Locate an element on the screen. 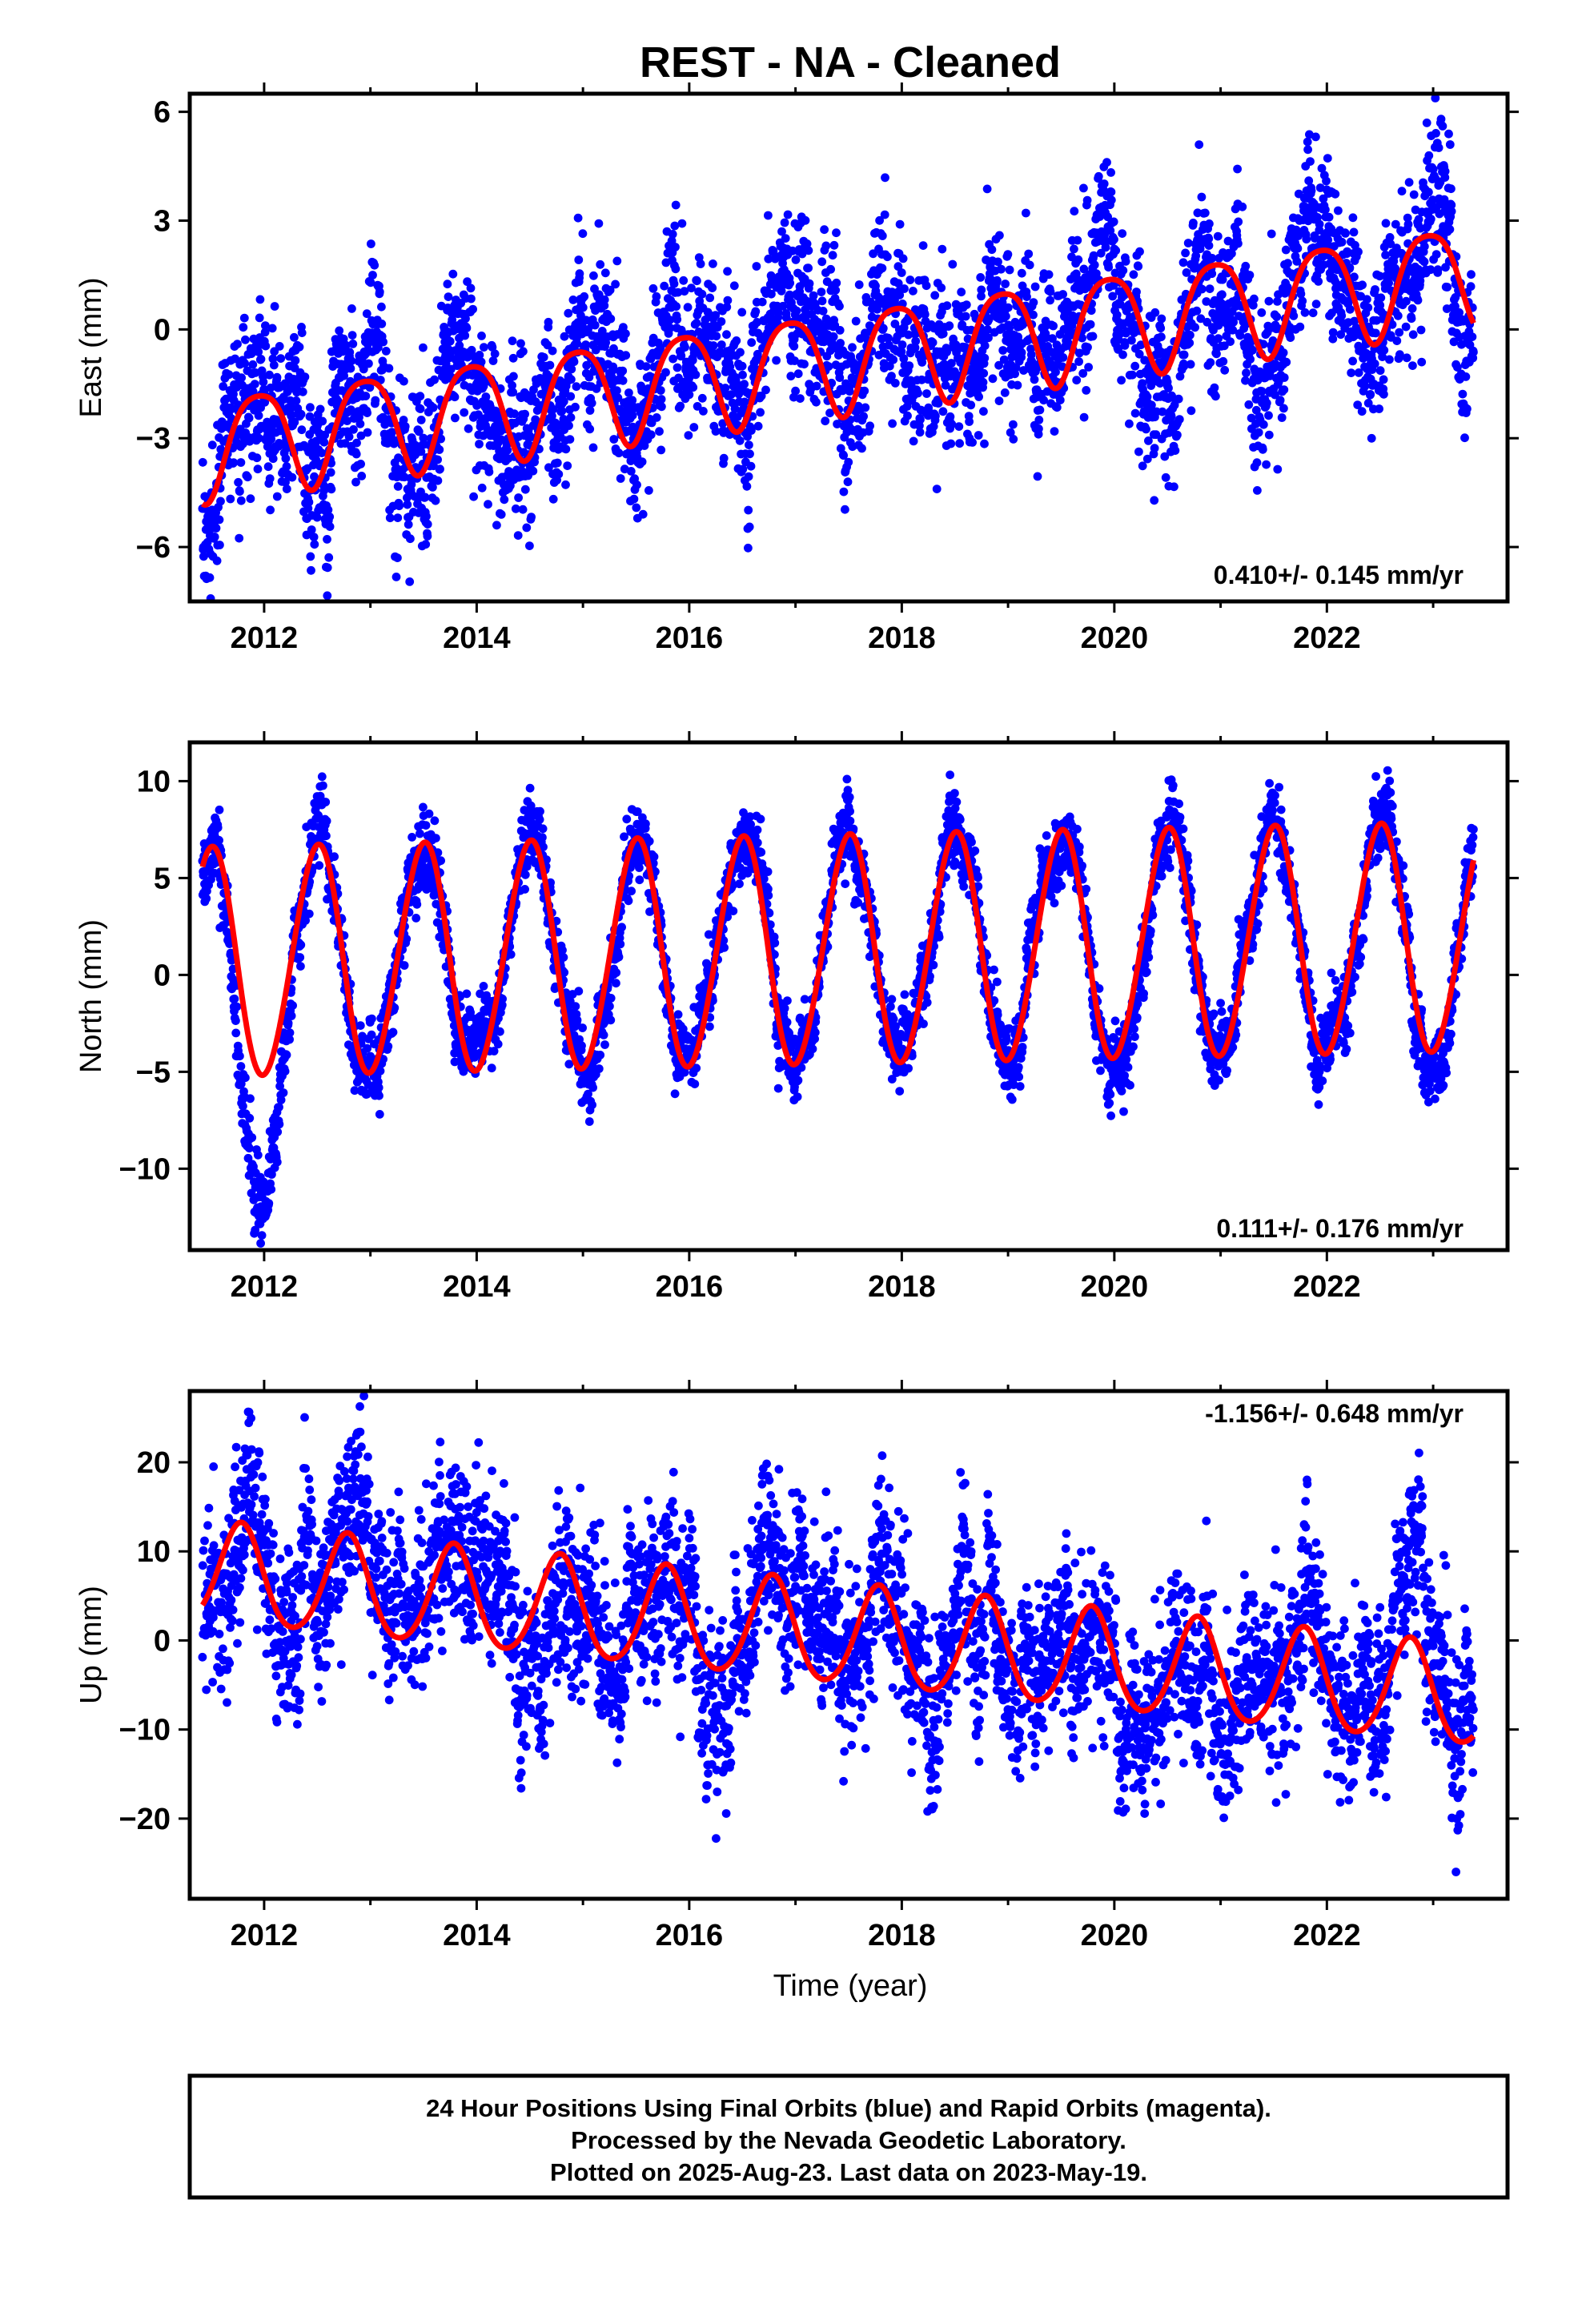  x-tick-label: 2020 is located at coordinates (1115, 638).